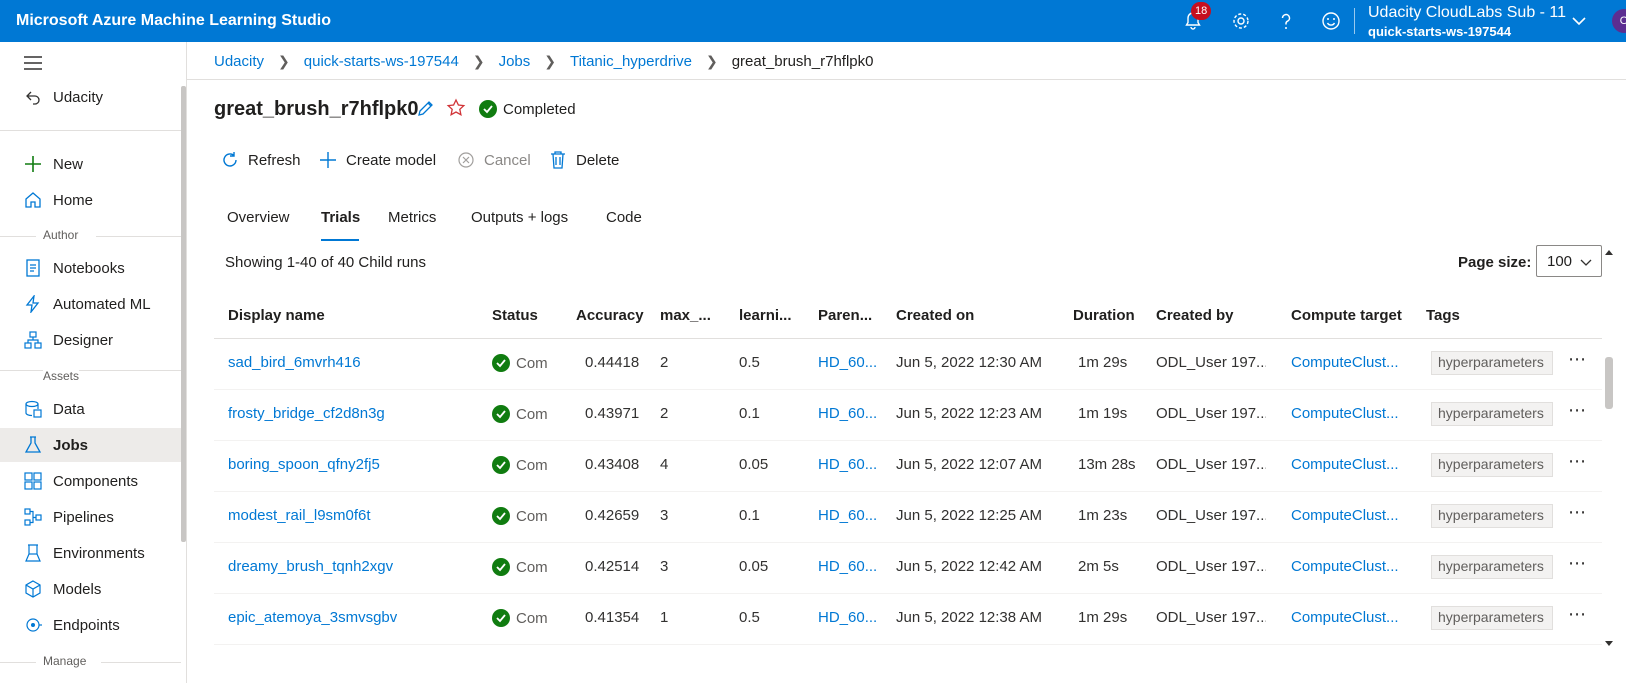 The width and height of the screenshot is (1626, 683). What do you see at coordinates (311, 566) in the screenshot?
I see `run-name-link: dreamy_brush_tqnh2xgv` at bounding box center [311, 566].